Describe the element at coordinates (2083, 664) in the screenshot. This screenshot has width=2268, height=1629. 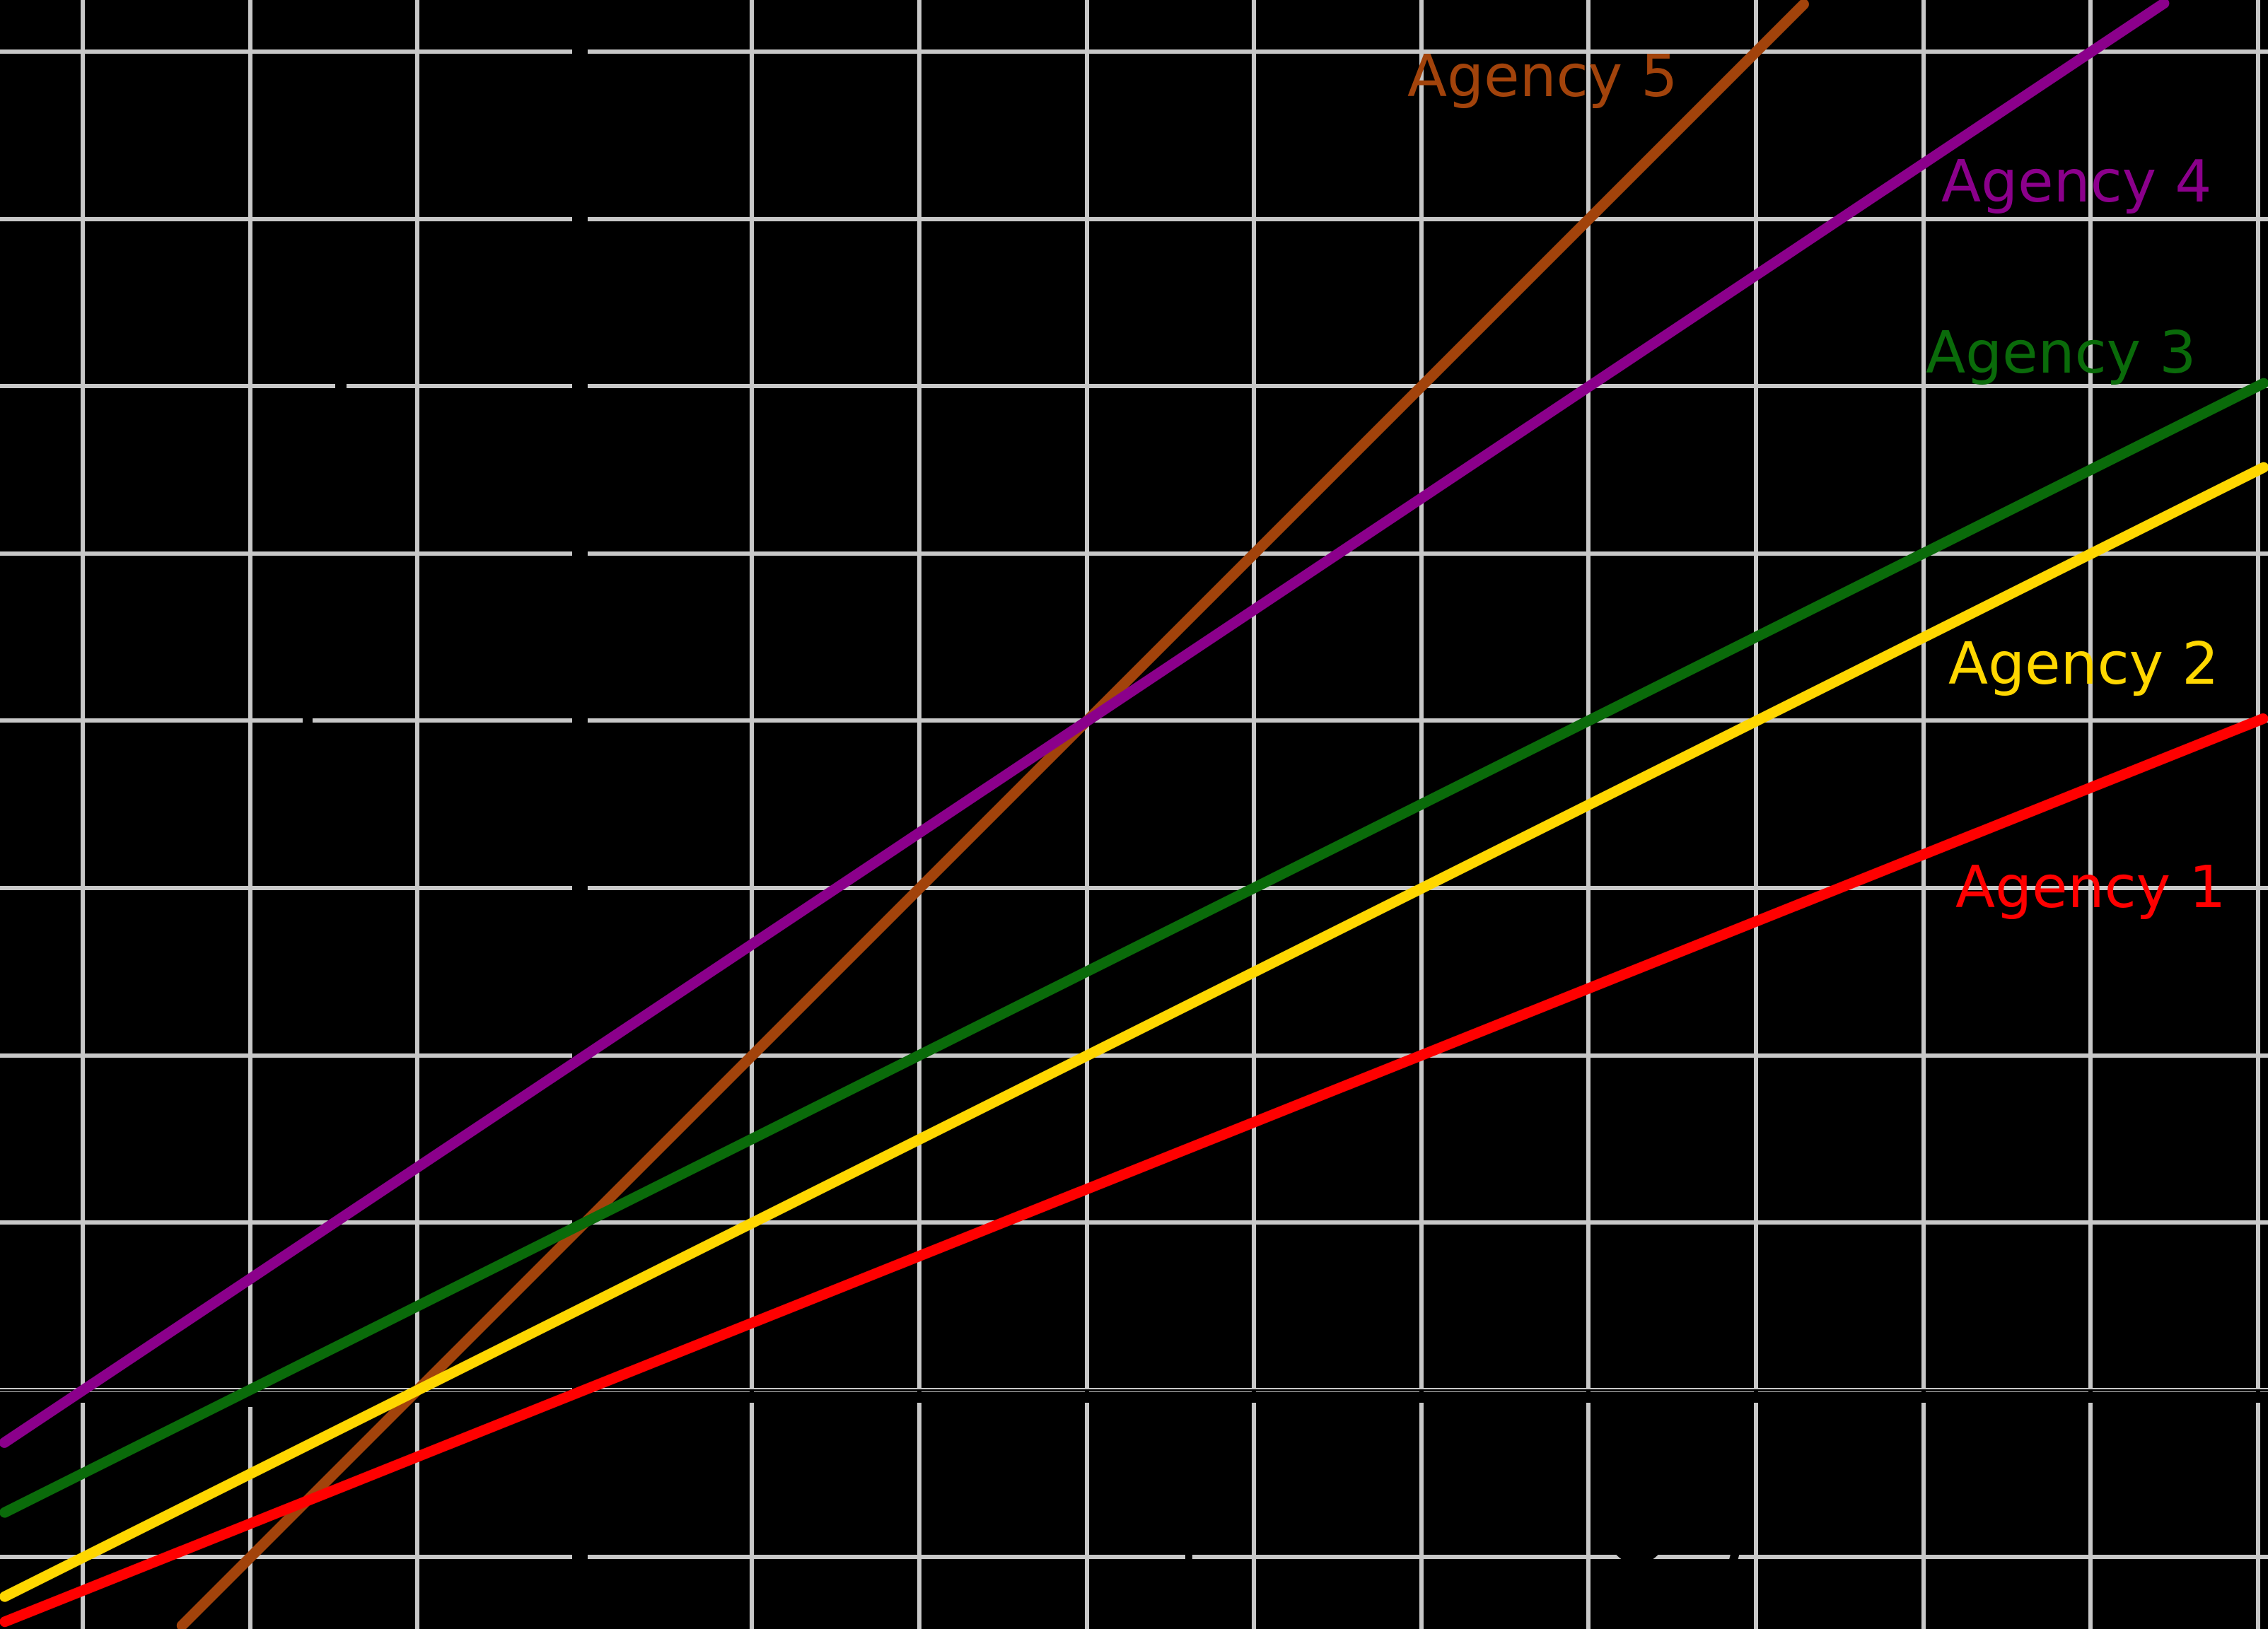
I see `series-label-agency-2: Agency 2` at that location.